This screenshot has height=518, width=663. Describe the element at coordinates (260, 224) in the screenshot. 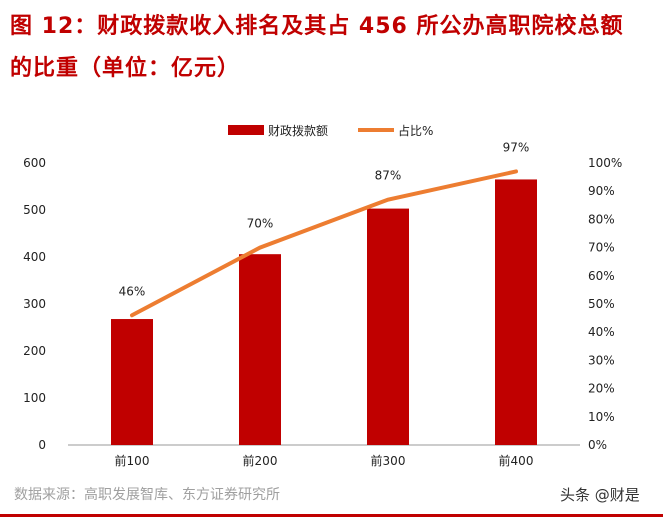

I see `line-data-label: 70%` at that location.